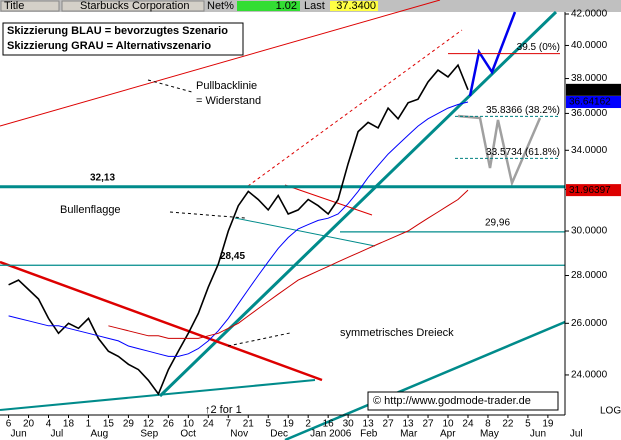  What do you see at coordinates (268, 6) in the screenshot?
I see `header-net-cell` at bounding box center [268, 6].